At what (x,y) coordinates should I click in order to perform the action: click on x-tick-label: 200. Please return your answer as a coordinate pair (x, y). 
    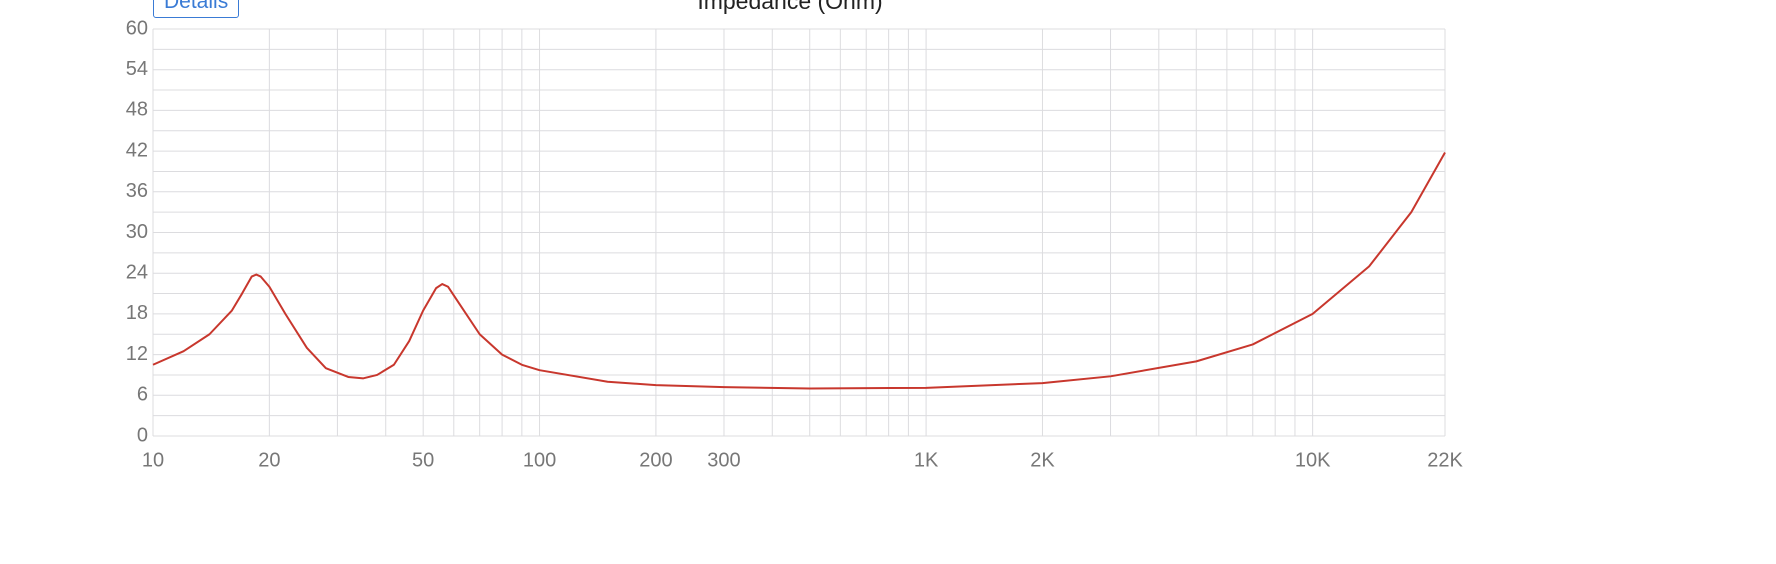
    Looking at the image, I should click on (655, 460).